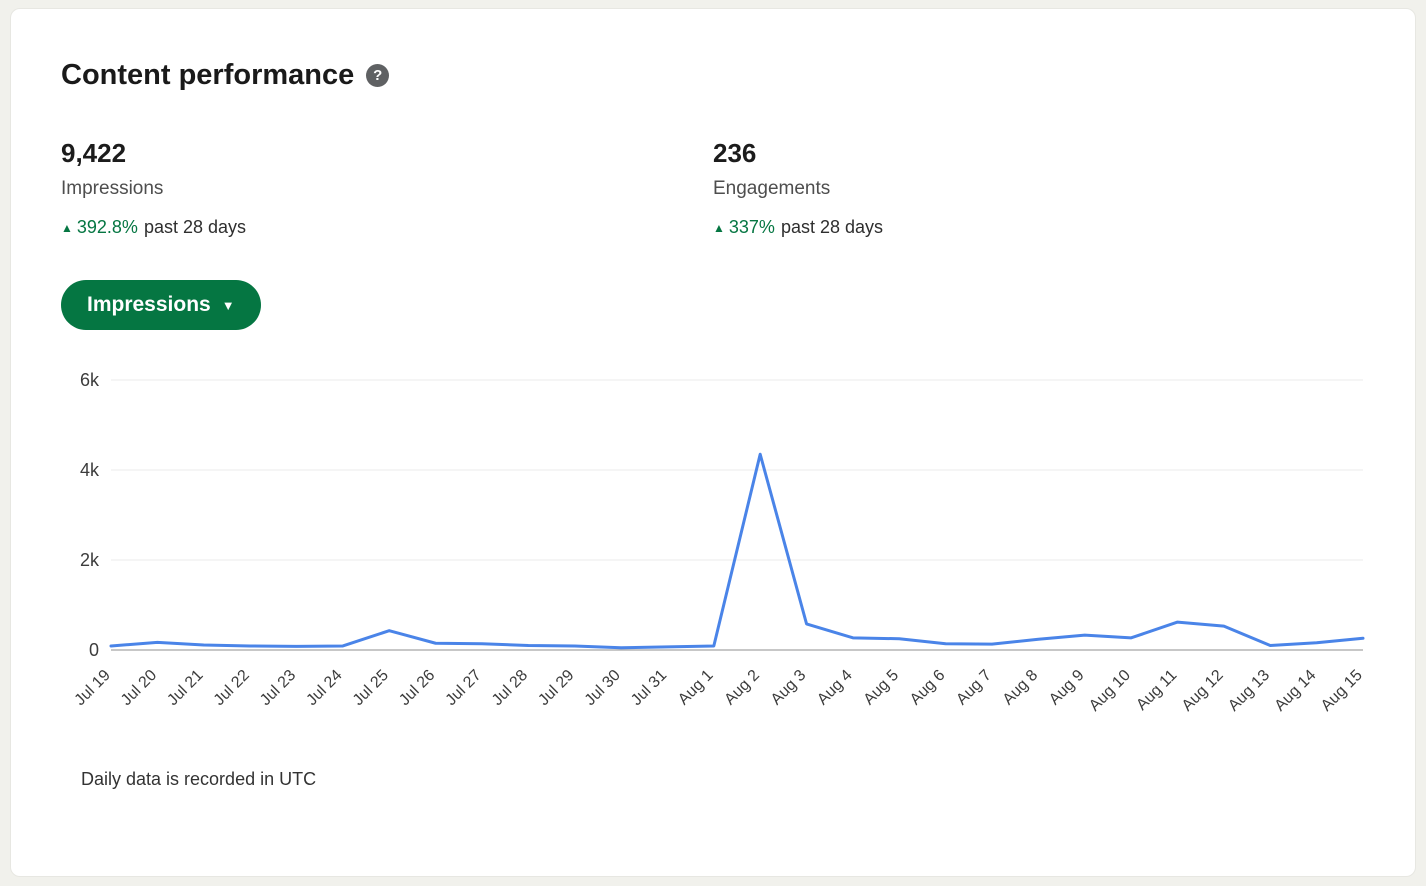 The height and width of the screenshot is (886, 1426). Describe the element at coordinates (107, 227) in the screenshot. I see `impressions-change-pct: 392.8%` at that location.